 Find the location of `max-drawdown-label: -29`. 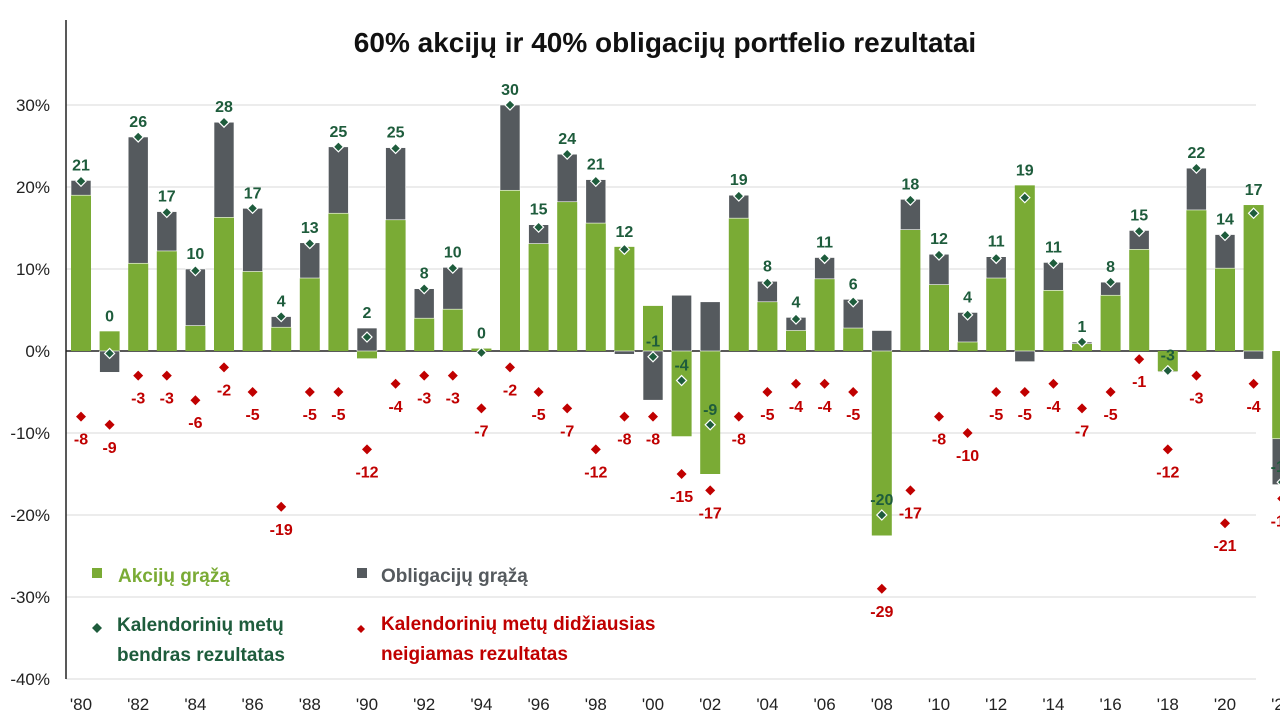

max-drawdown-label: -29 is located at coordinates (881, 612).